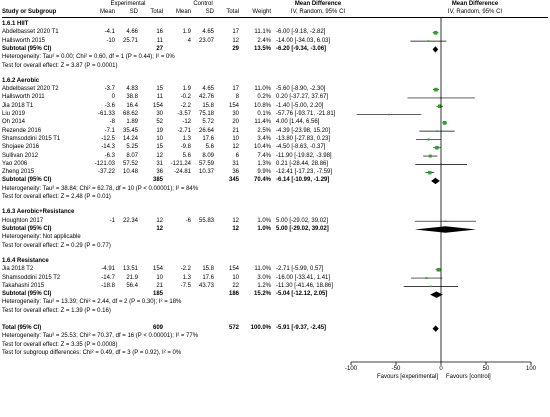 This screenshot has height=417, width=550. I want to click on study-n2: 8, so click(237, 97).